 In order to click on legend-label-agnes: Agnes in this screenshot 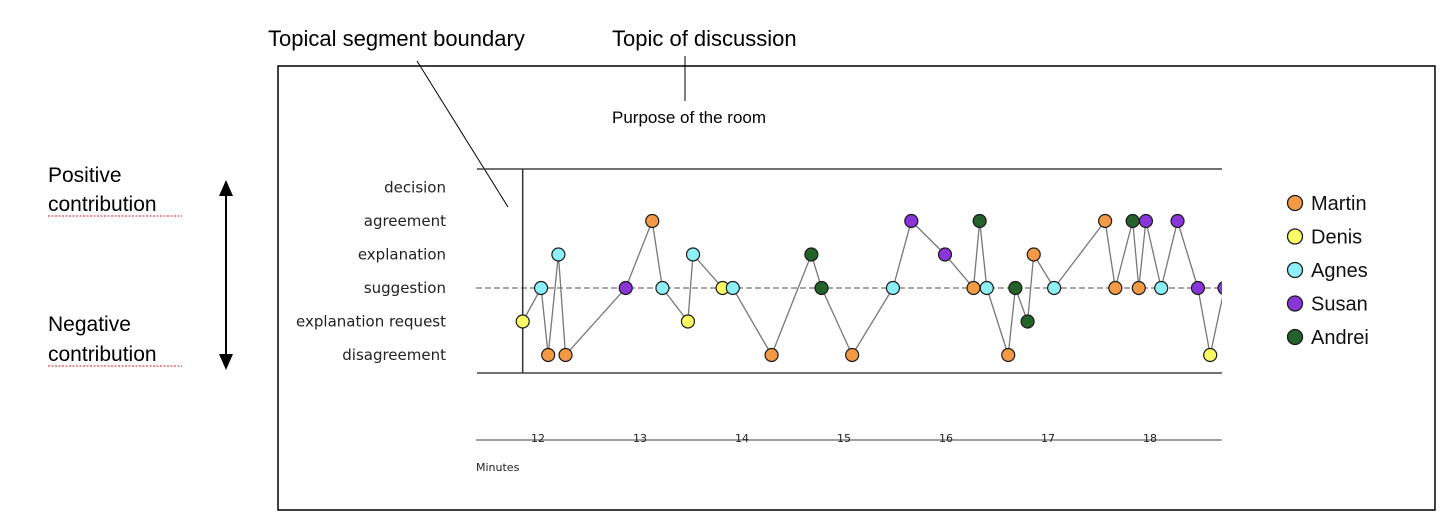, I will do `click(1339, 271)`.